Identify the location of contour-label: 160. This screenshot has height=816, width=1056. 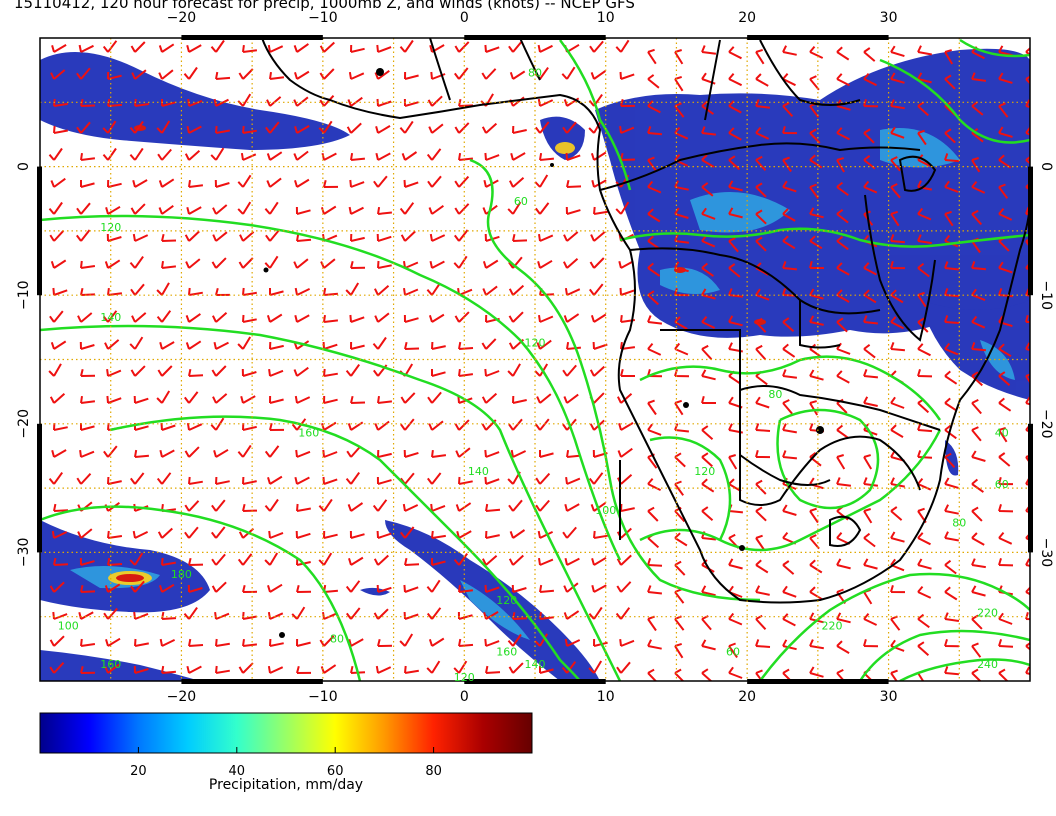
(110, 664).